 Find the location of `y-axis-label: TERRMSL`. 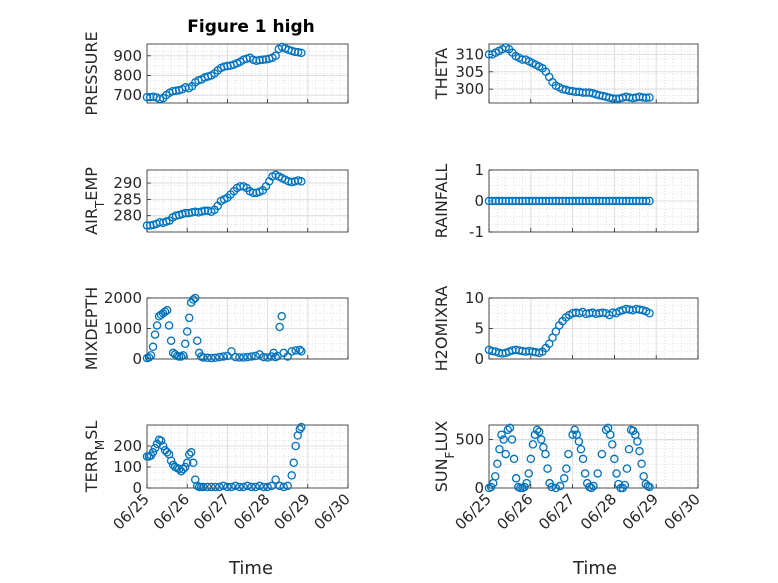

y-axis-label: TERRMSL is located at coordinates (94, 457).